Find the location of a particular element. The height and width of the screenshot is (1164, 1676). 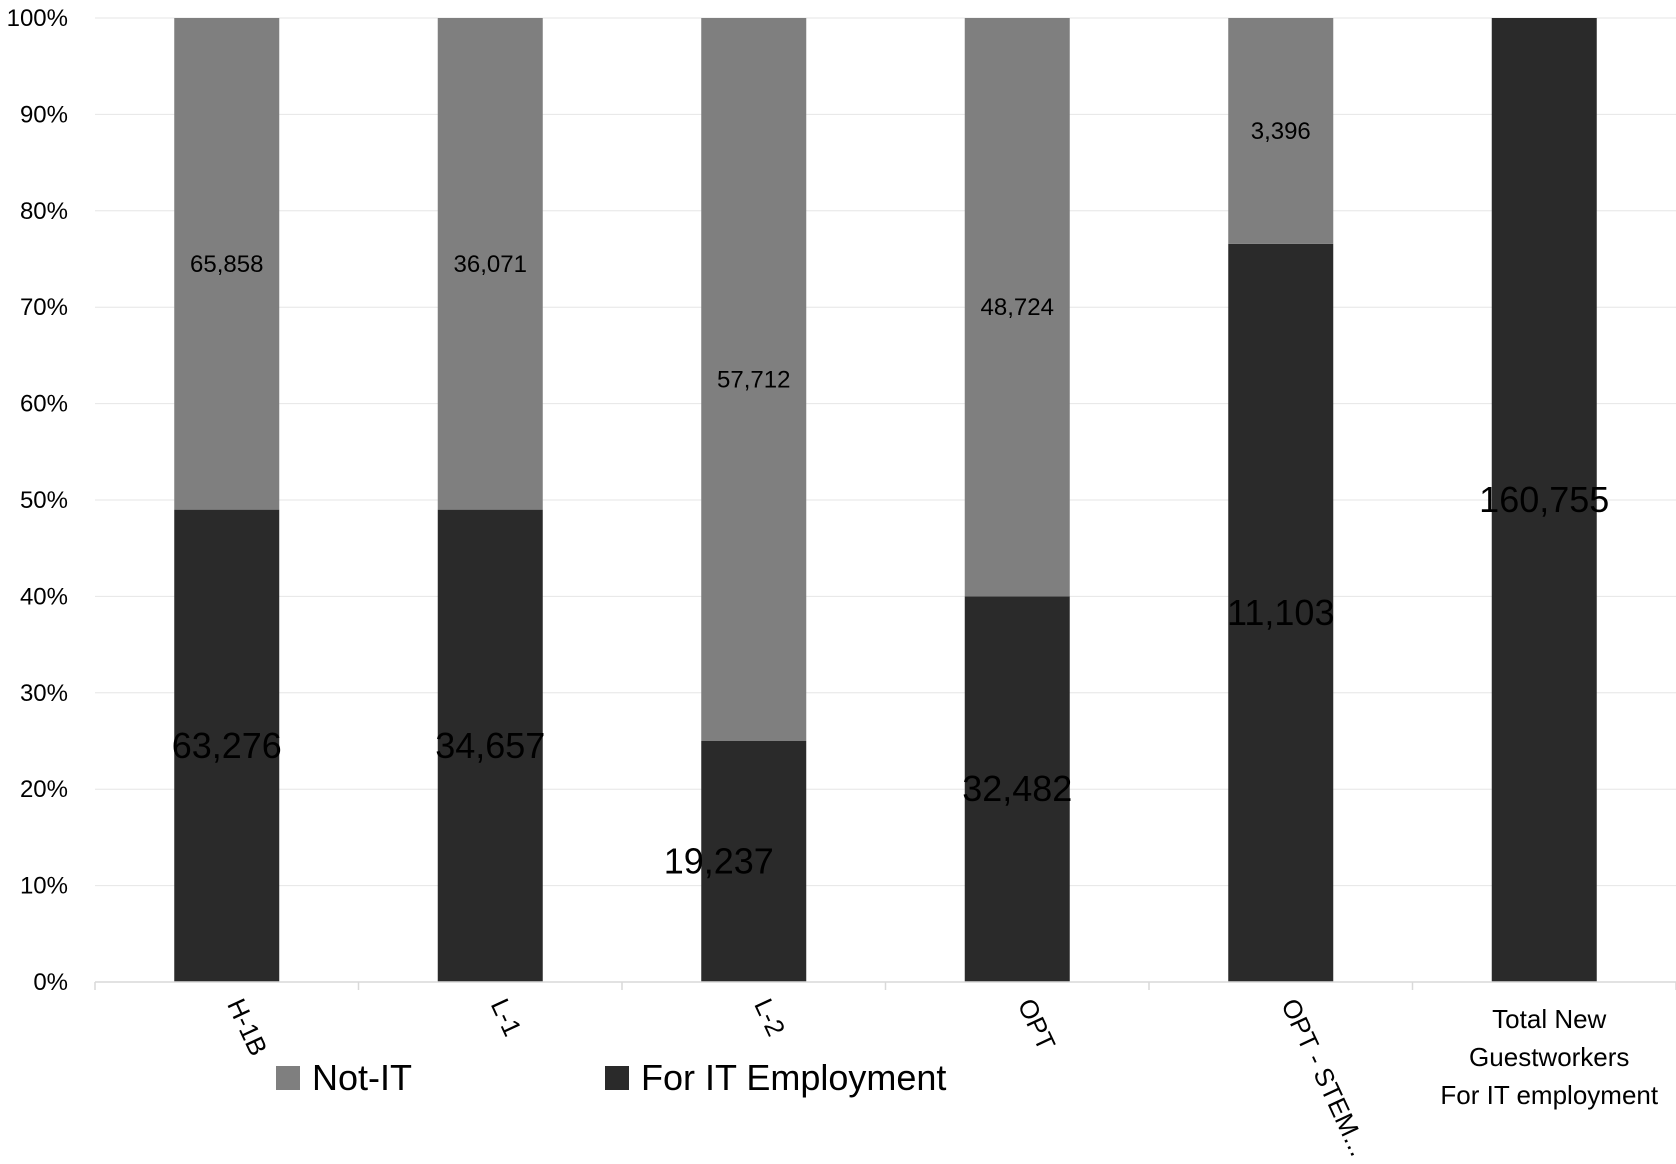

y-tick-label: 100% is located at coordinates (37, 18).